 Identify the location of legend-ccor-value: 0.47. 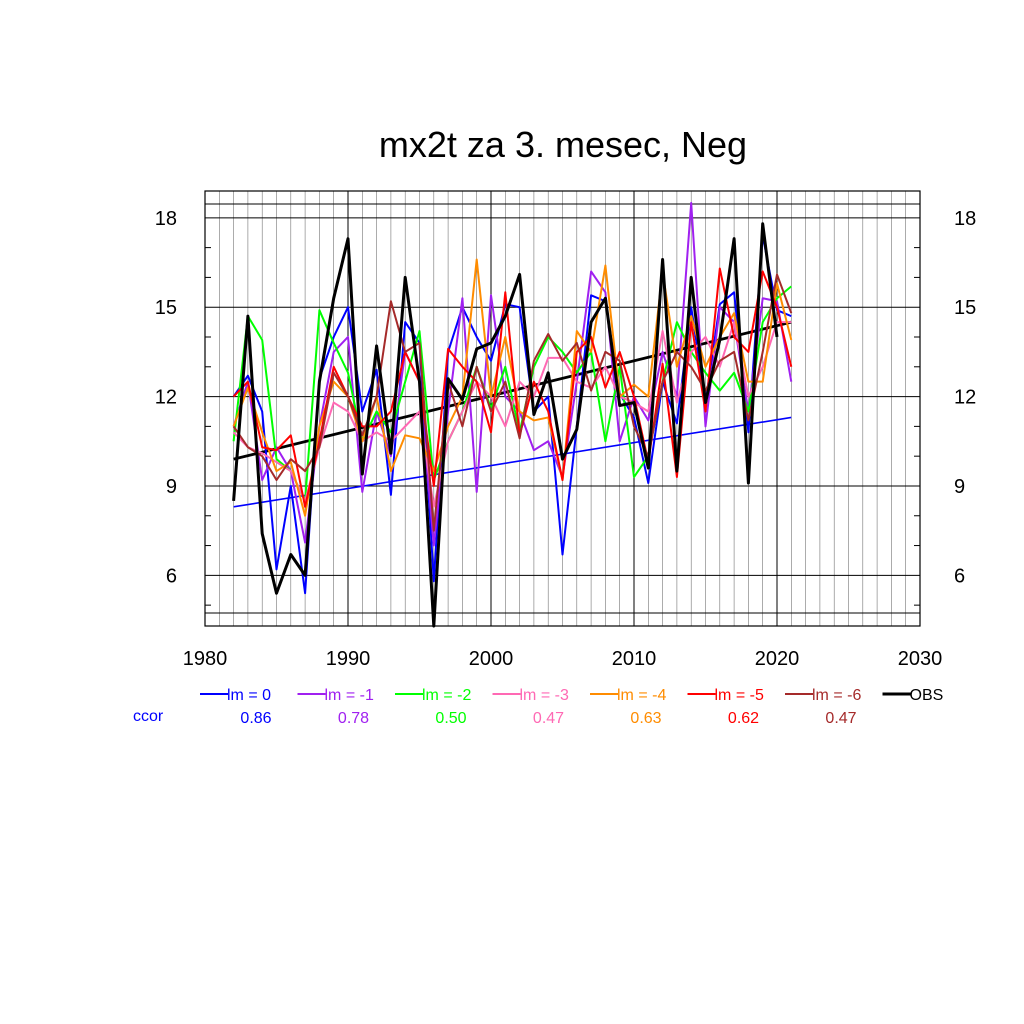
(840, 718).